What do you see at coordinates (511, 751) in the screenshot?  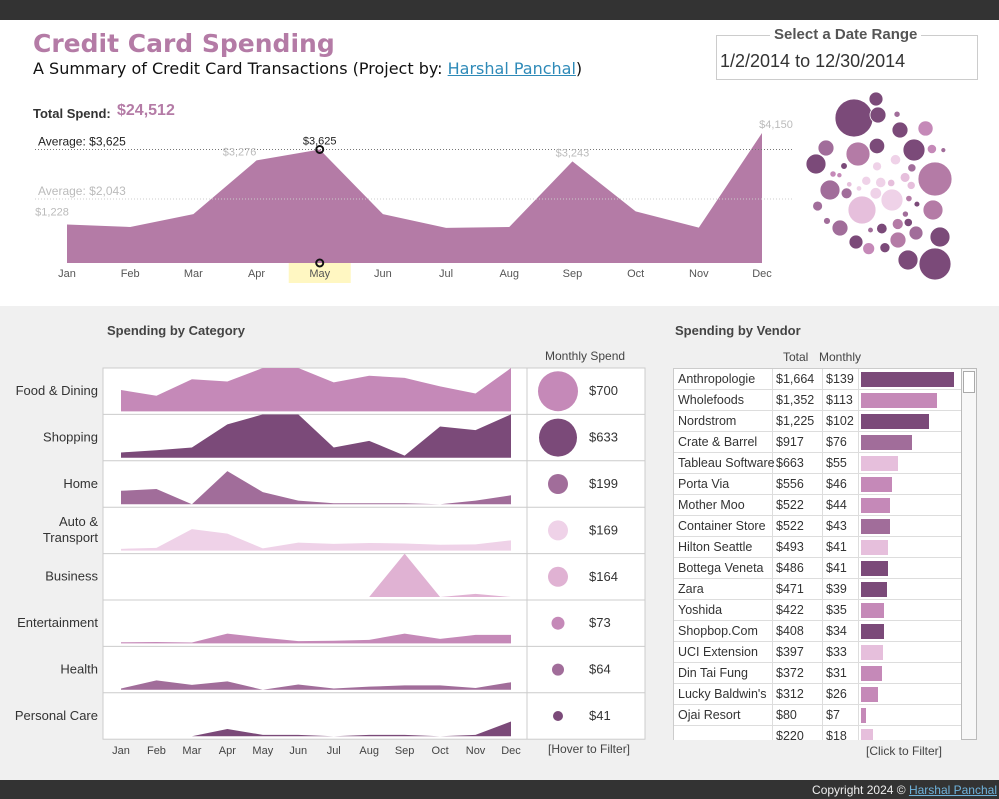 I see `category-x-label: Dec` at bounding box center [511, 751].